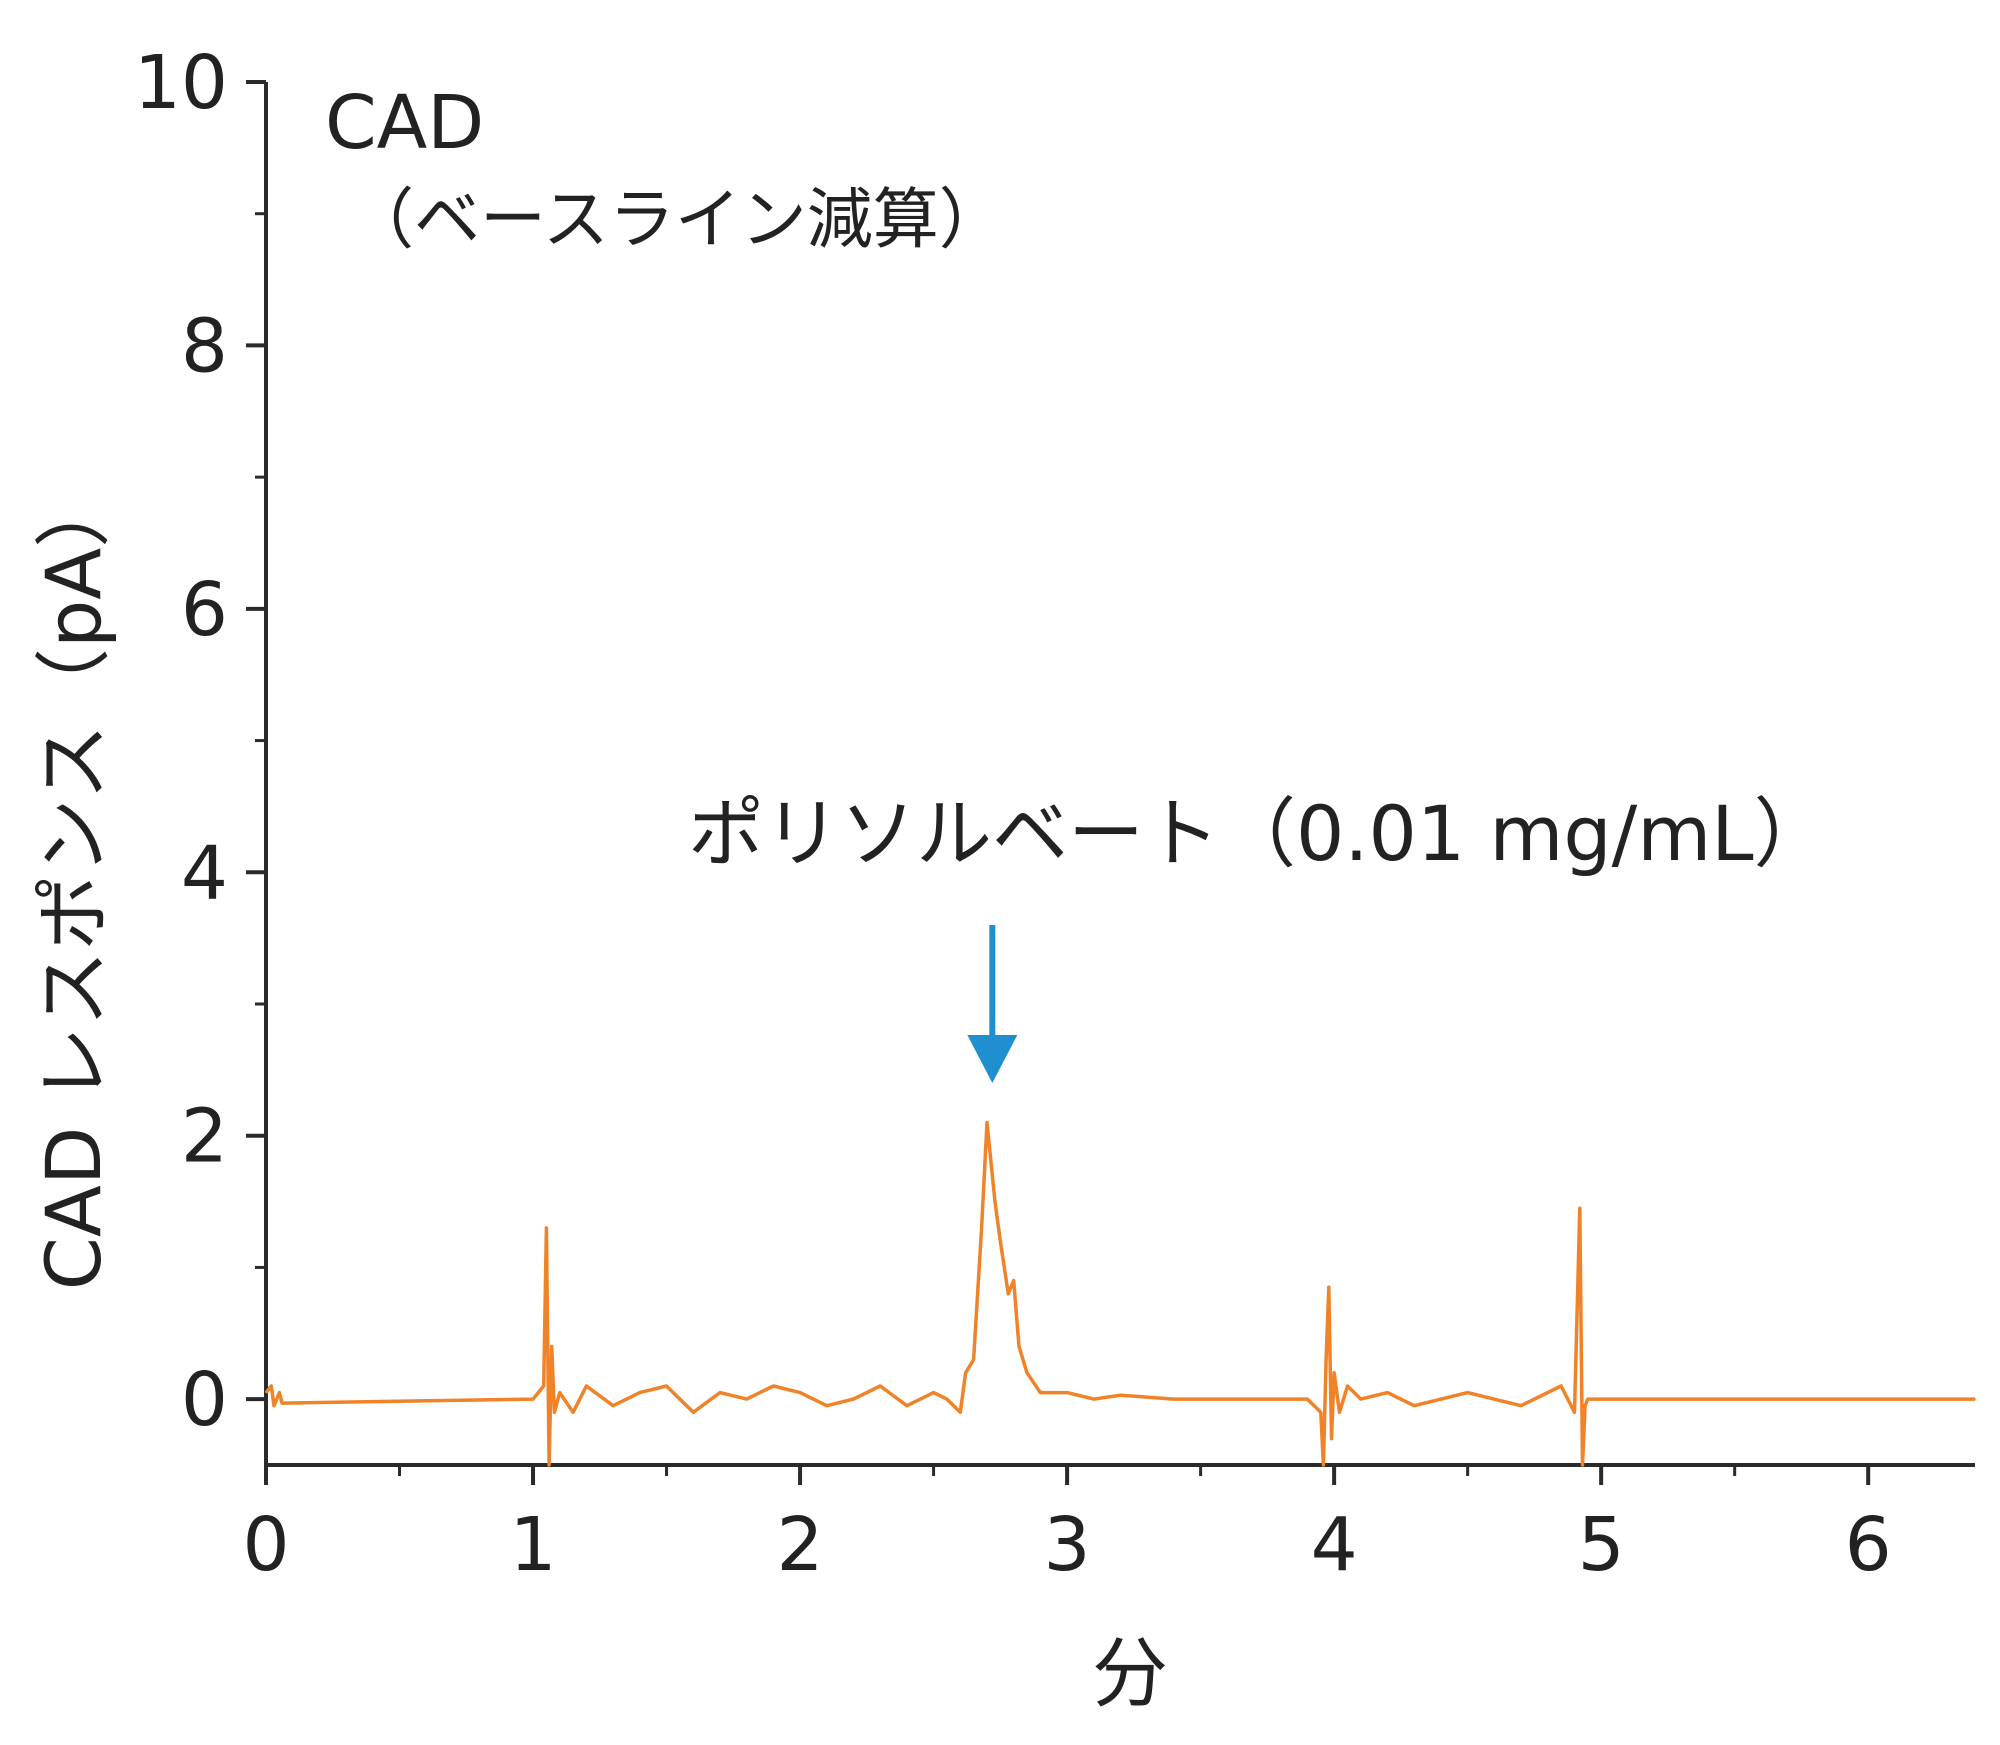 This screenshot has height=1745, width=2000. What do you see at coordinates (204, 346) in the screenshot?
I see `y-tick-label: 8` at bounding box center [204, 346].